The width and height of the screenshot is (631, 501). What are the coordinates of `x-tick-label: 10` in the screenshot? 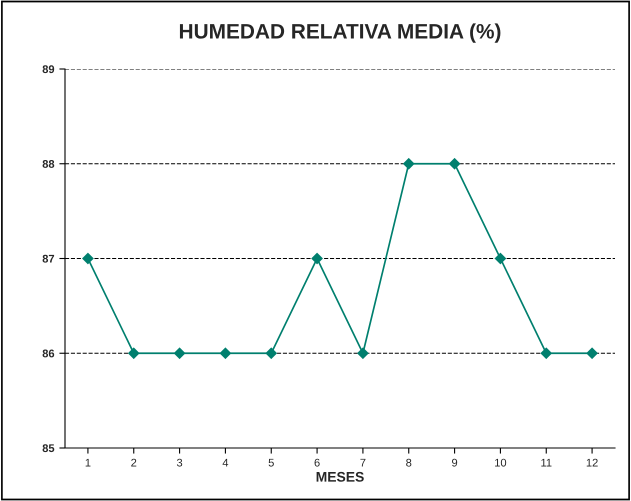 It's located at (500, 462).